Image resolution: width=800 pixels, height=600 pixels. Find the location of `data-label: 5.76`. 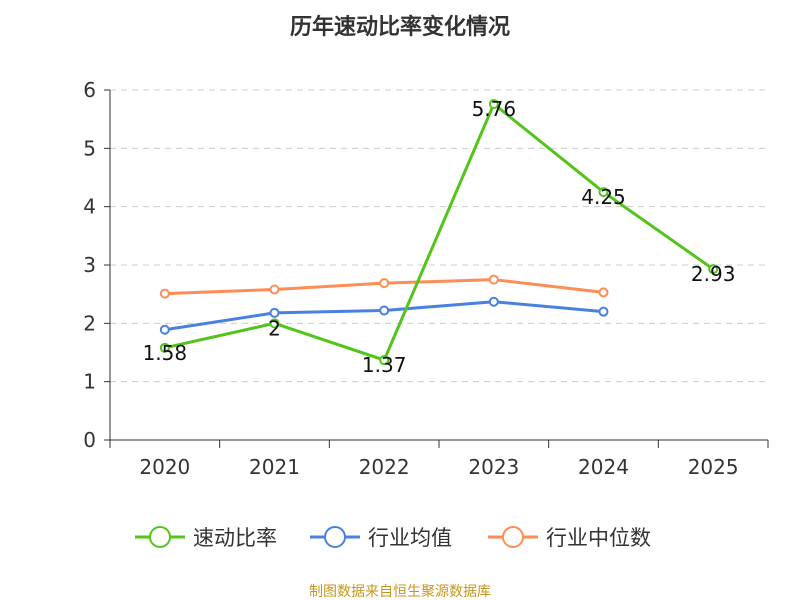

data-label: 5.76 is located at coordinates (494, 109).